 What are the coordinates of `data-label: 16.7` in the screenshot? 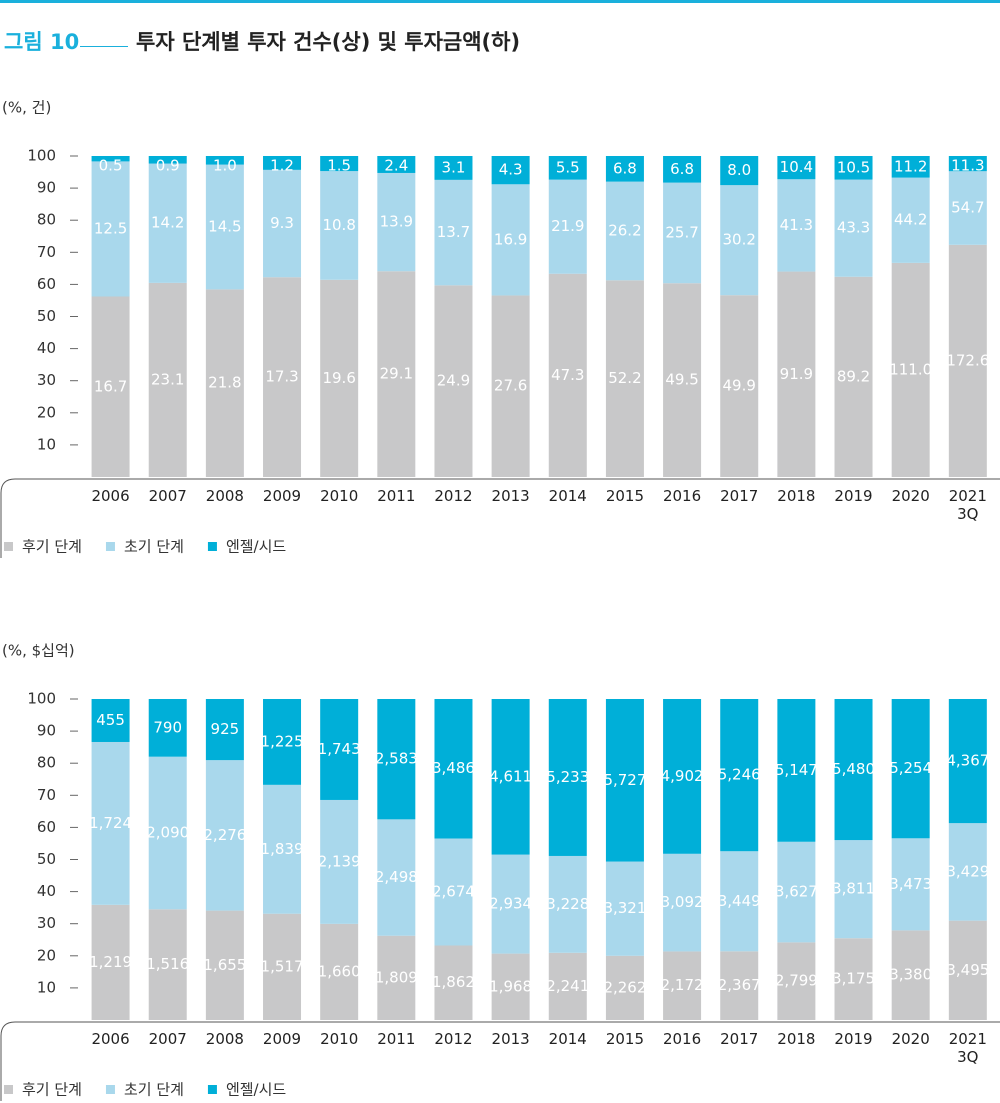 It's located at (110, 386).